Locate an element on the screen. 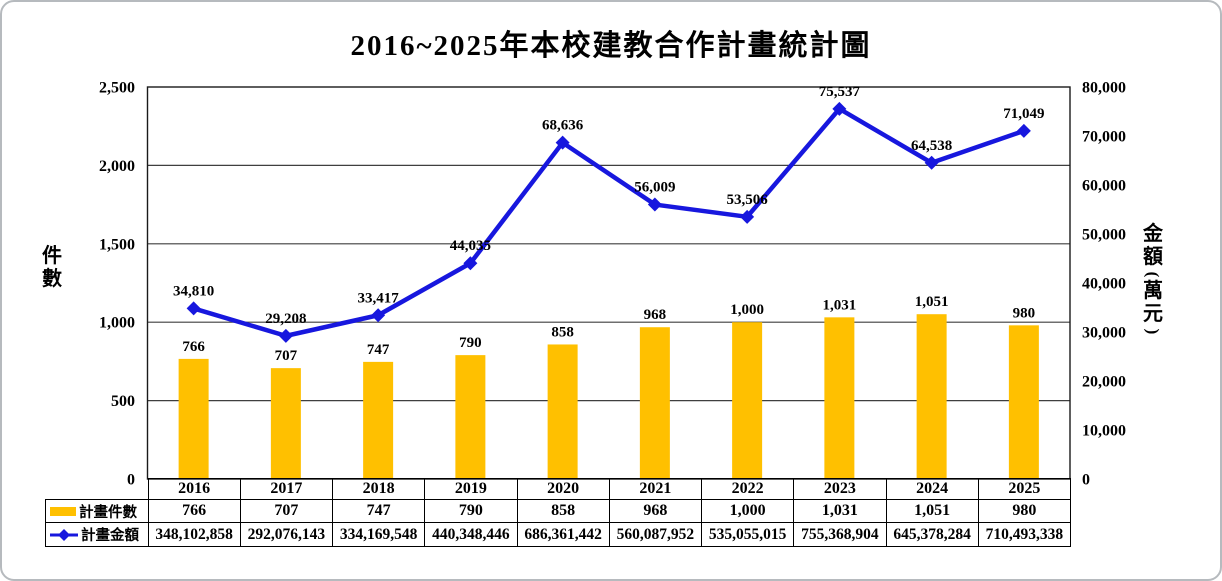  right-axis-tick-label: 50,000 is located at coordinates (1104, 235).